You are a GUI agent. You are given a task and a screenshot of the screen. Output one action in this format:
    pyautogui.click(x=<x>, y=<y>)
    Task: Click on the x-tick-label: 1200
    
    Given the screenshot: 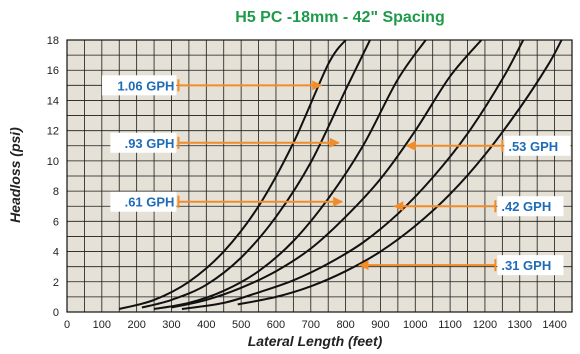 What is the action you would take?
    pyautogui.click(x=485, y=325)
    